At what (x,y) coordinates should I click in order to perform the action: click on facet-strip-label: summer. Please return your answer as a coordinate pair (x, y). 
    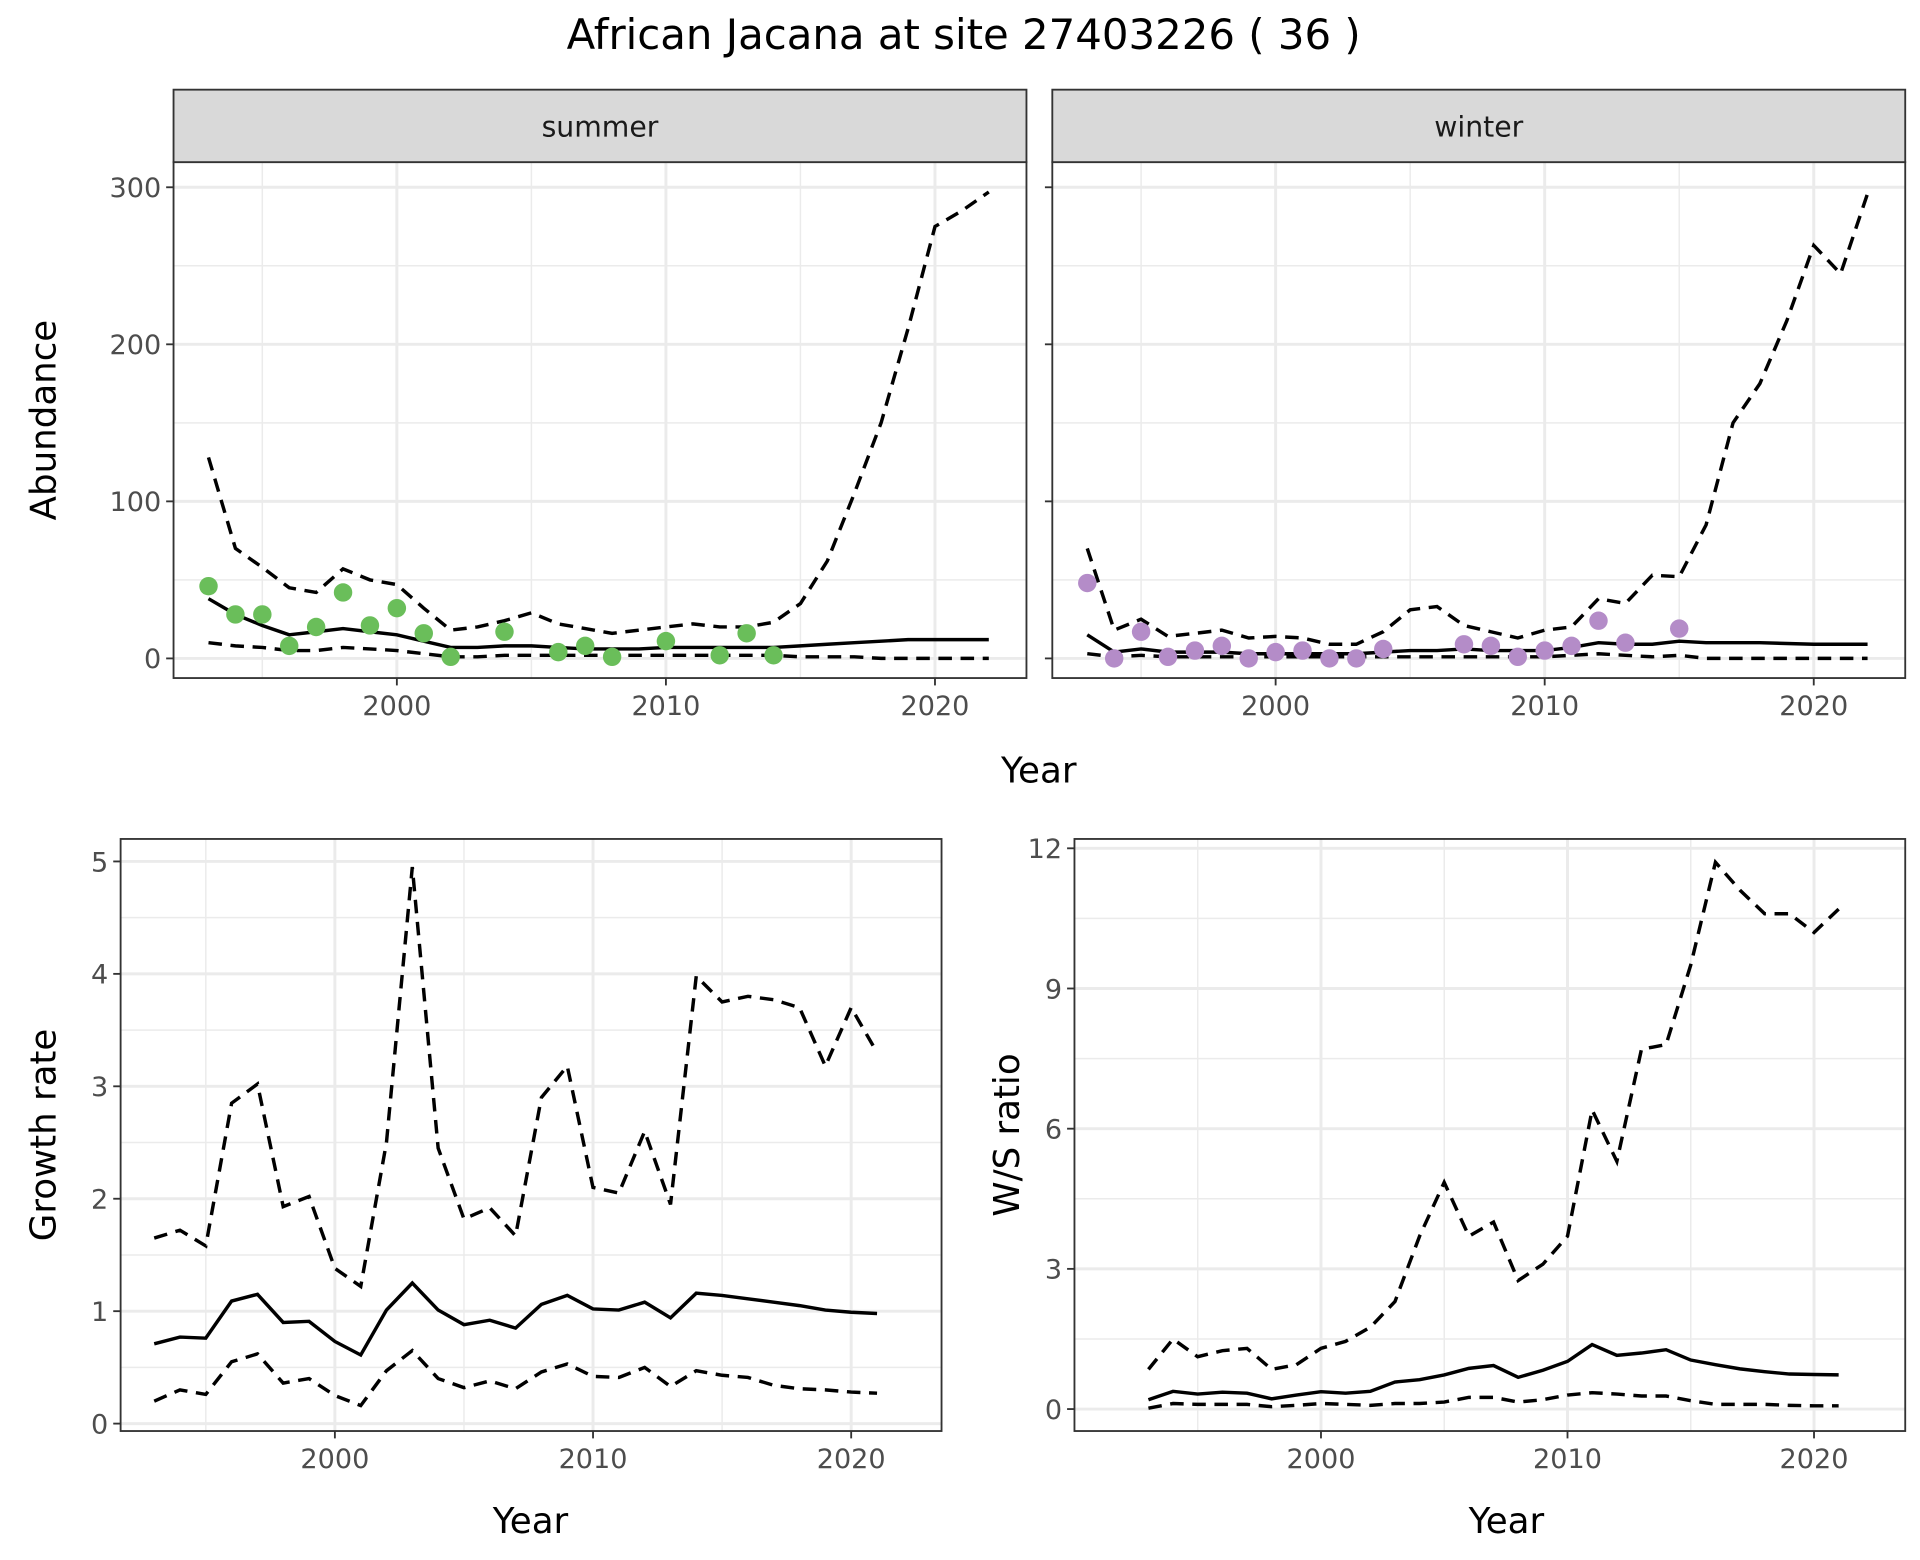
    Looking at the image, I should click on (600, 126).